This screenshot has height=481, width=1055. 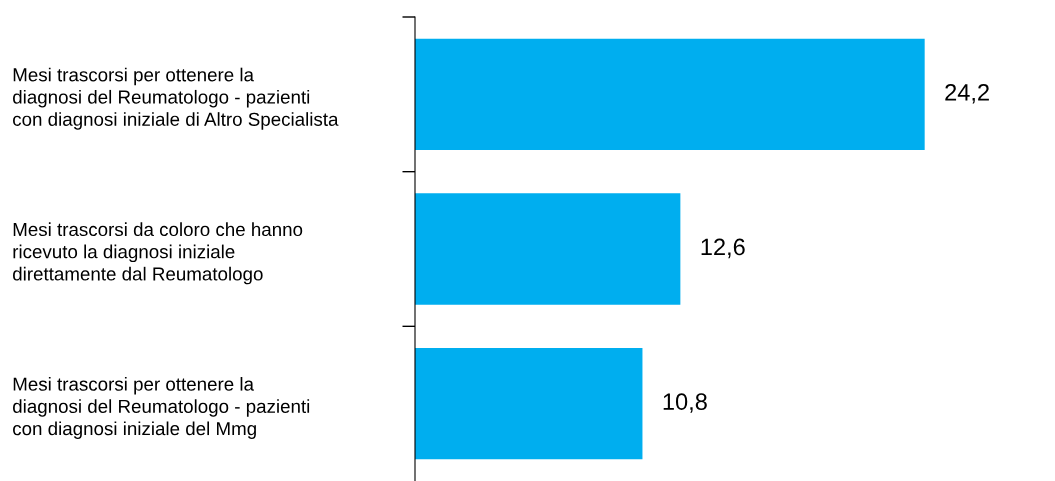 I want to click on y-tick-label: Mesi trascorsi per ottenere la diagnosi del Reumatologo - pazienti con diagnosi iniziale di Altro Specialista, so click(x=176, y=98).